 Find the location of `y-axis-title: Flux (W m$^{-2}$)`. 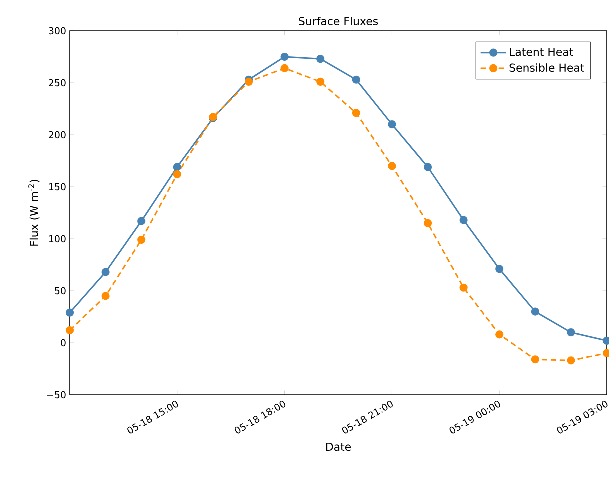

y-axis-title: Flux (W m$^{-2}$) is located at coordinates (34, 213).